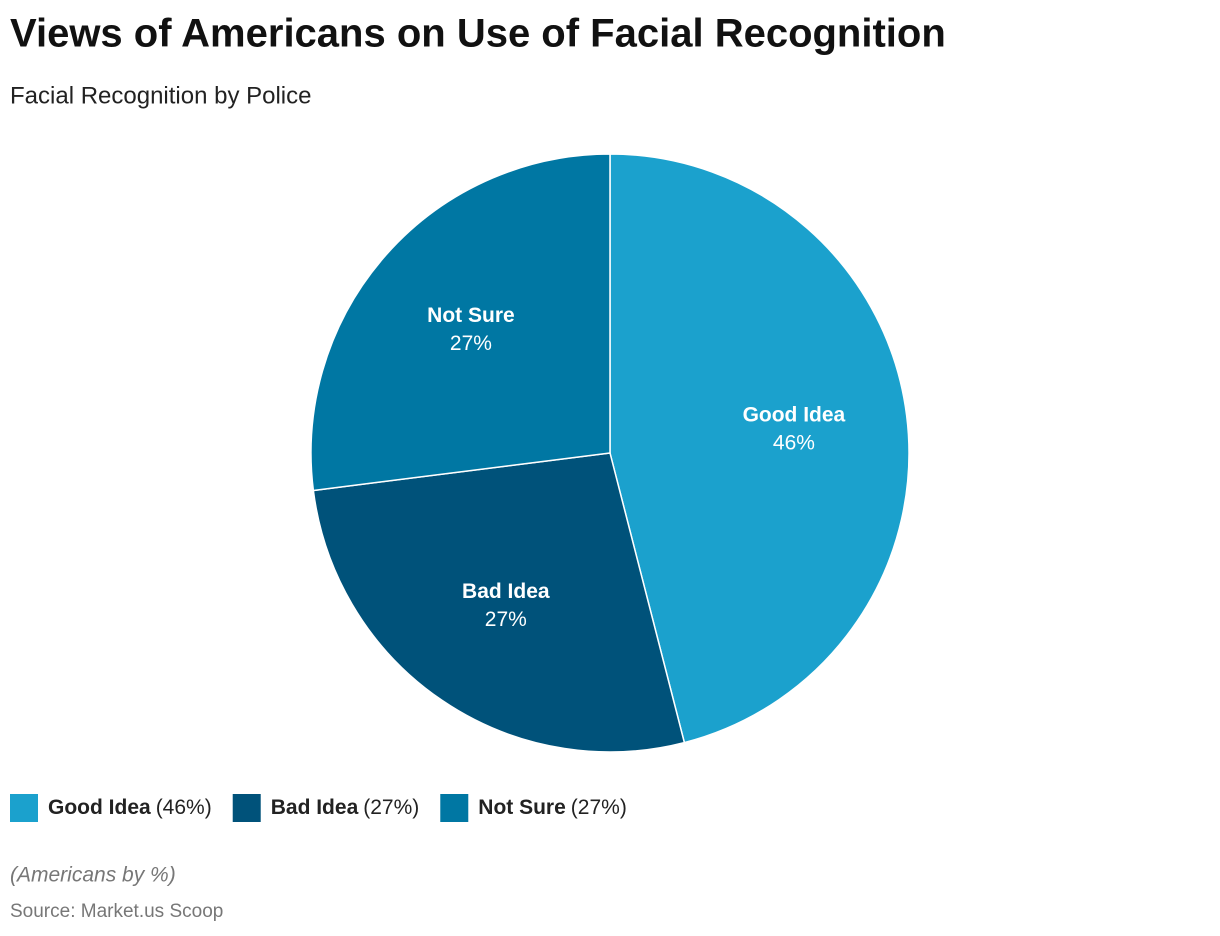 The image size is (1220, 936). What do you see at coordinates (794, 414) in the screenshot?
I see `slice-label: Good Idea` at bounding box center [794, 414].